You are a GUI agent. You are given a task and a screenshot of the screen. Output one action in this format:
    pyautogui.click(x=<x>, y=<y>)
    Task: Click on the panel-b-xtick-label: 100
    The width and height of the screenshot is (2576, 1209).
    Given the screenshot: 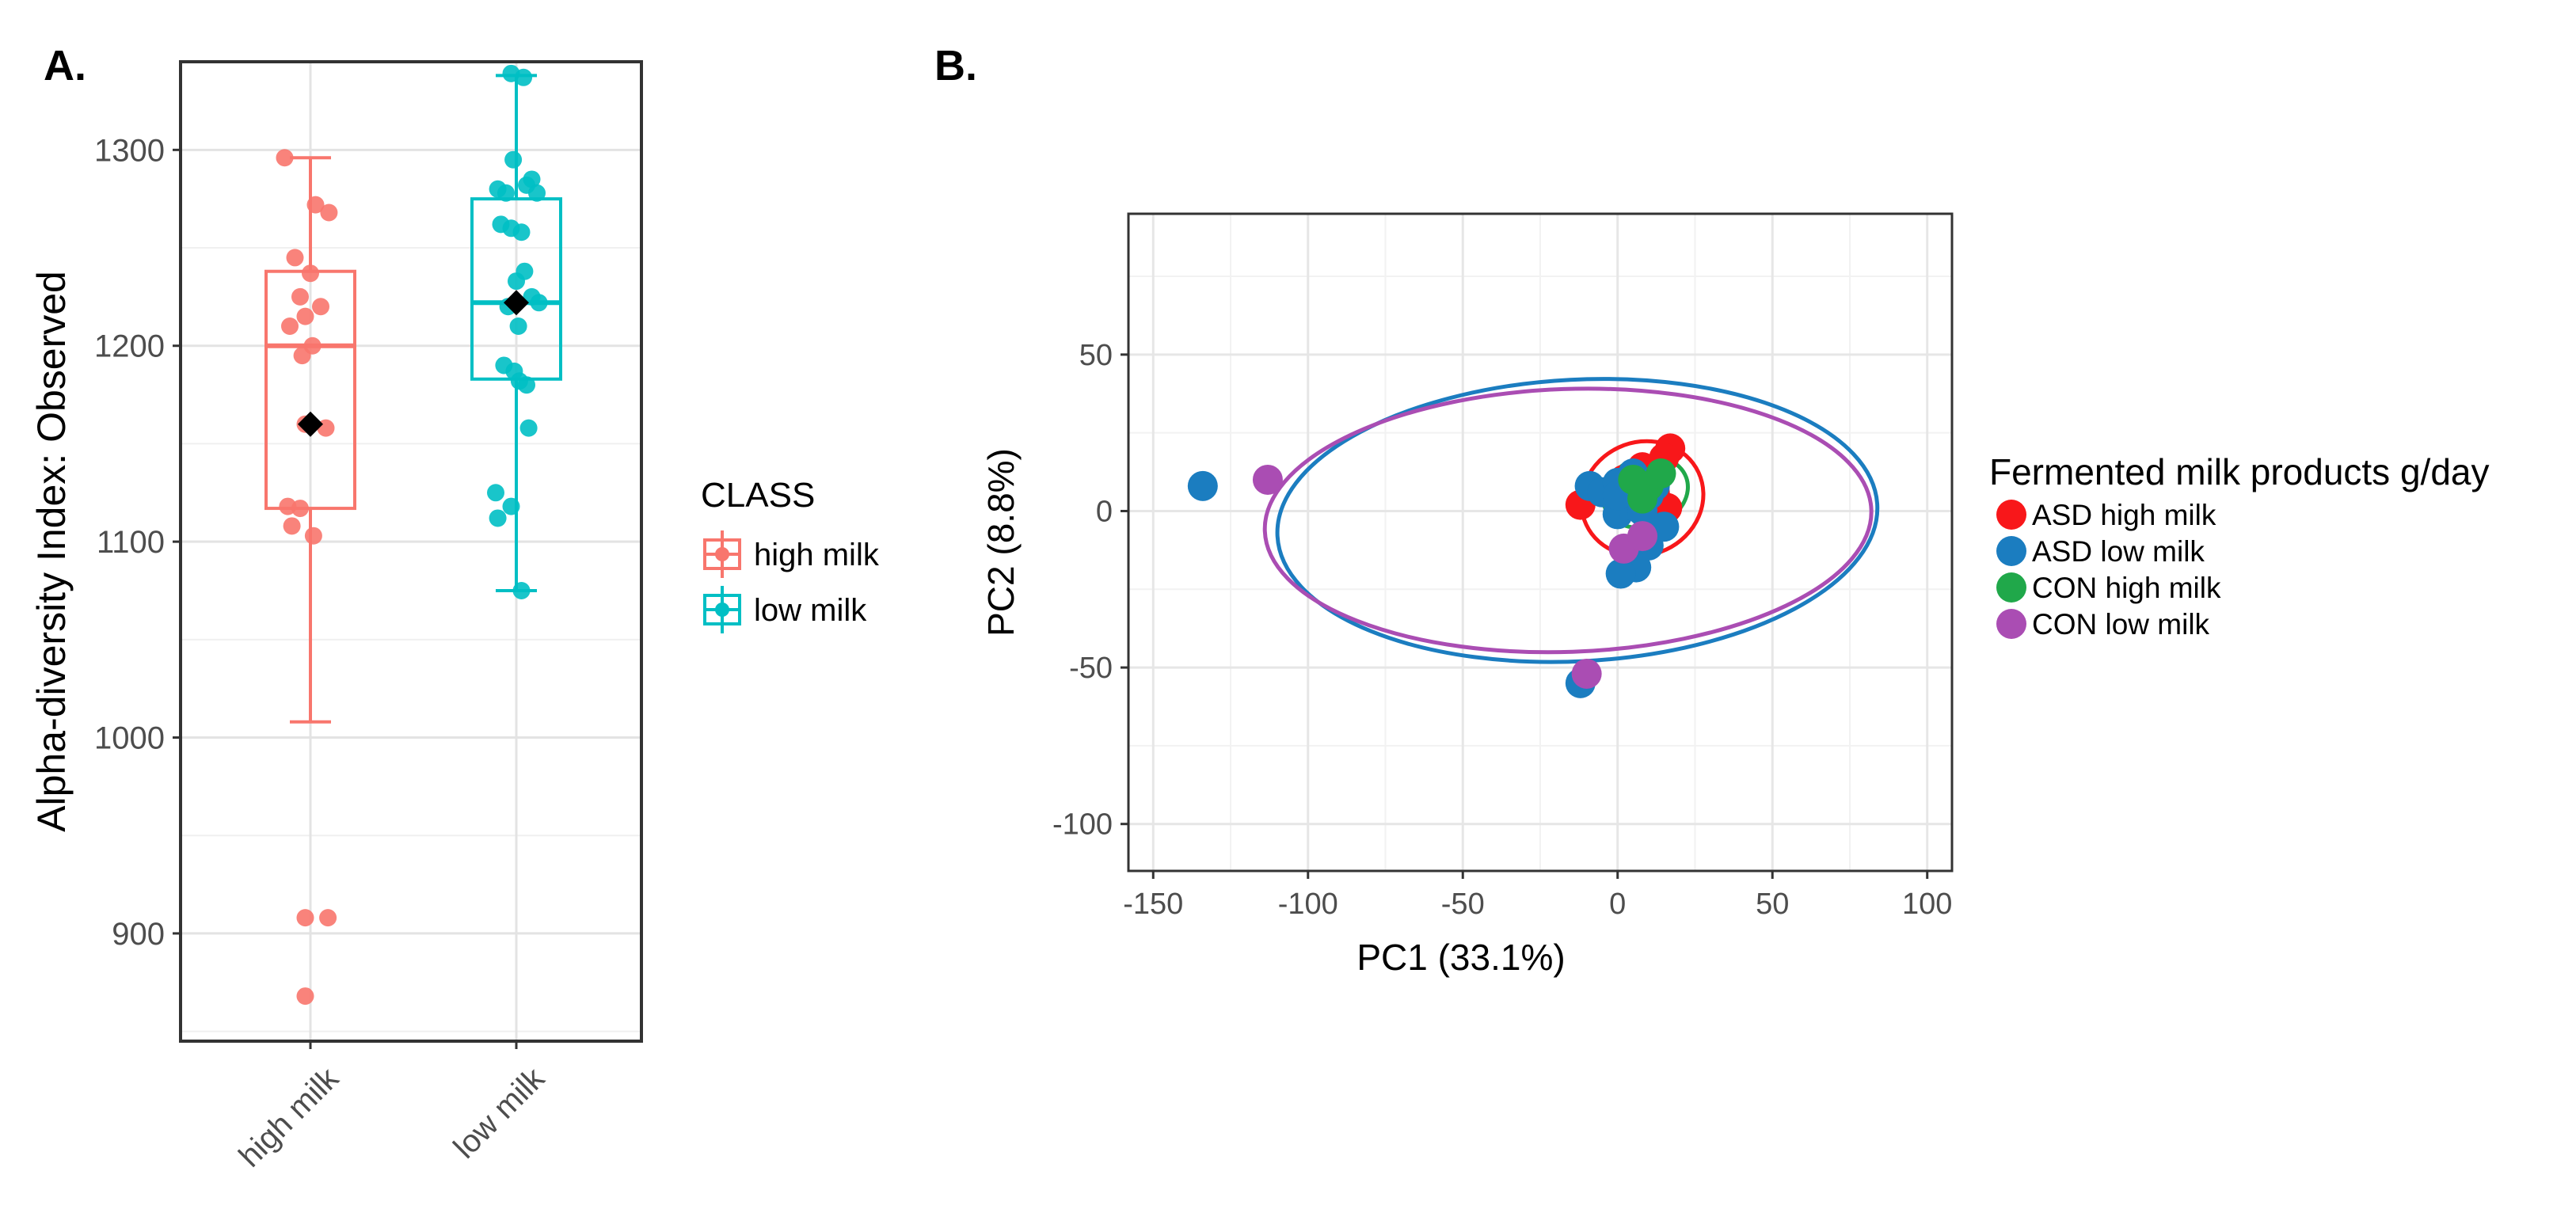 What is the action you would take?
    pyautogui.click(x=1927, y=905)
    